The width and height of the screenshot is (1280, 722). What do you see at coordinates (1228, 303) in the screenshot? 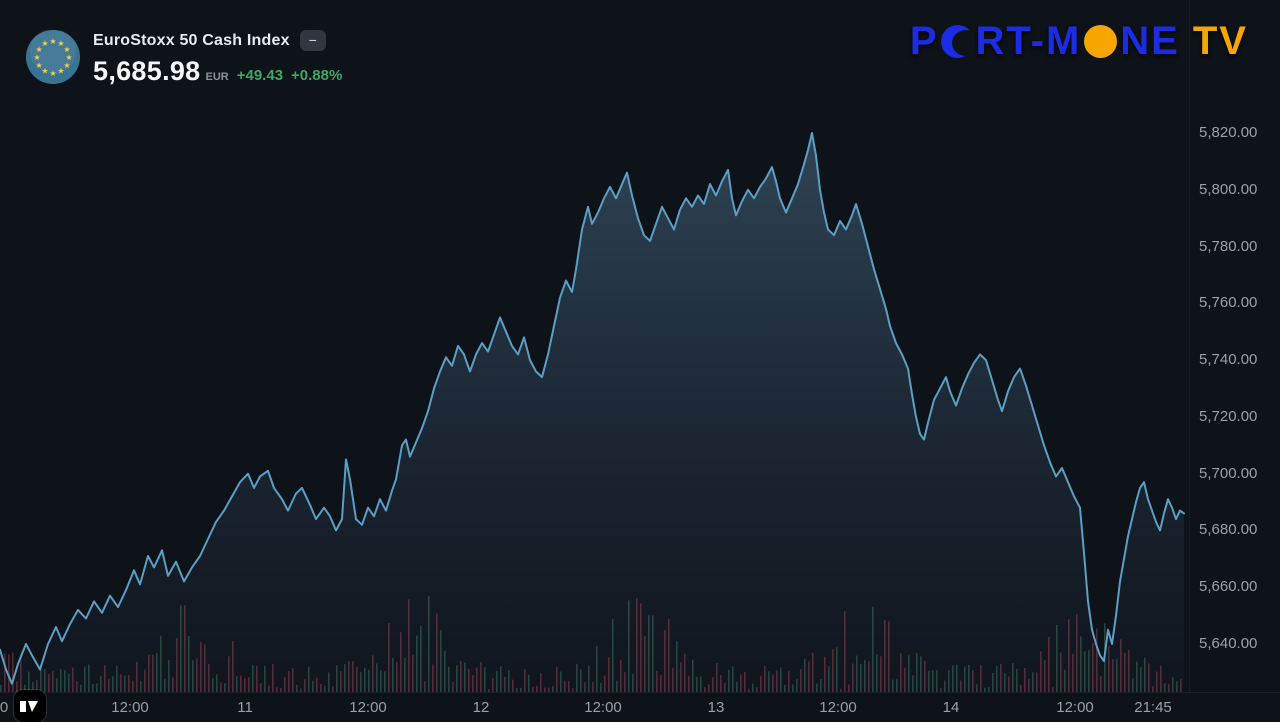
I see `price-tick: 5,760.00` at bounding box center [1228, 303].